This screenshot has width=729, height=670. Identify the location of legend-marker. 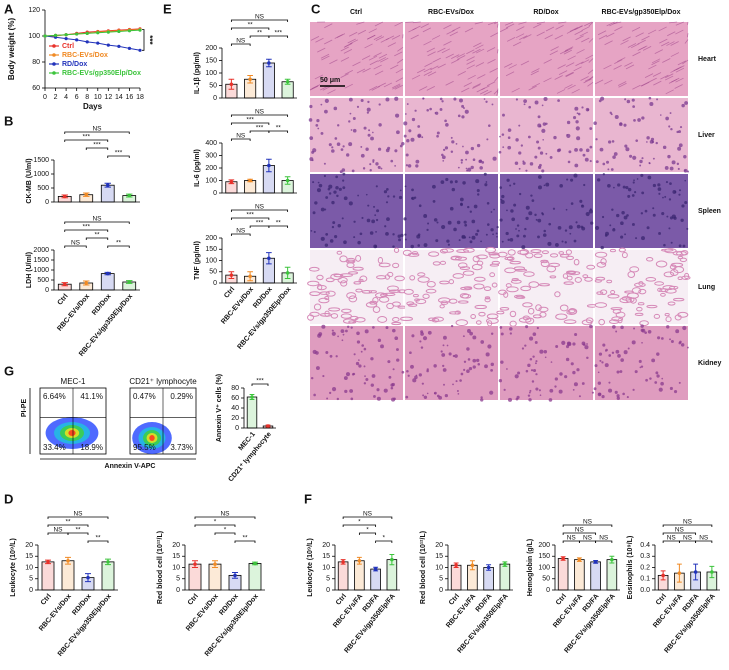
(54, 46).